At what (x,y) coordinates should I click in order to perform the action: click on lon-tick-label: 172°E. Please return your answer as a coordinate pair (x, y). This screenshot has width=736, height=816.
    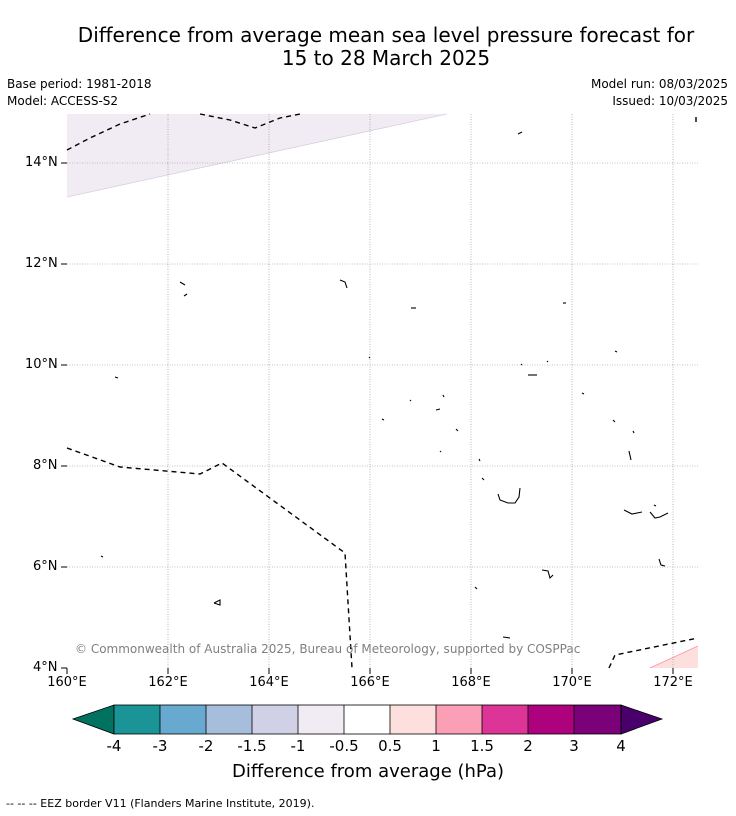
    Looking at the image, I should click on (673, 682).